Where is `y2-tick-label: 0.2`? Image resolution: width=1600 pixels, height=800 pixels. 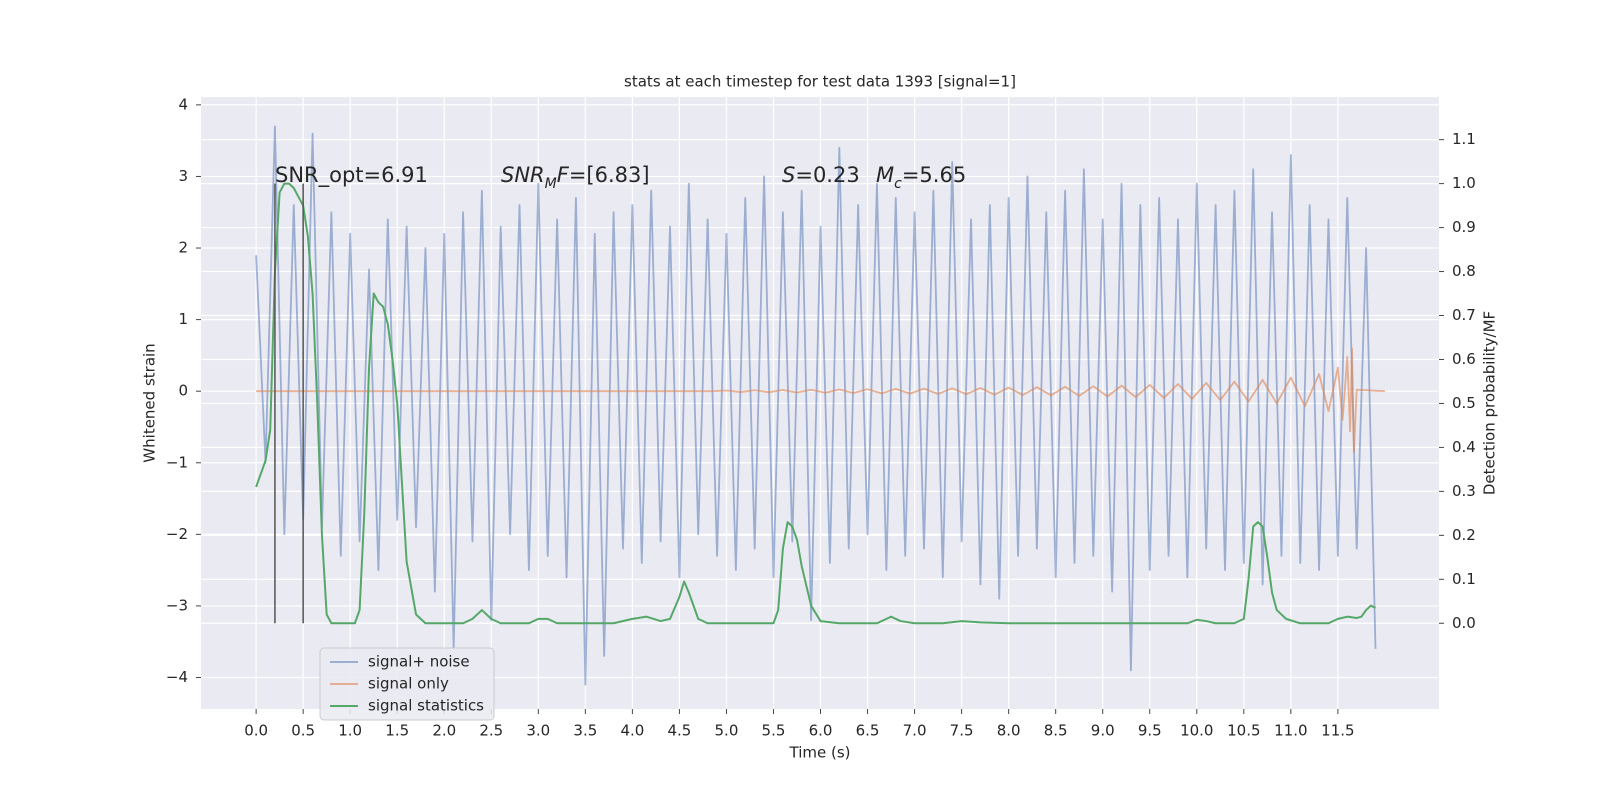
y2-tick-label: 0.2 is located at coordinates (1464, 535).